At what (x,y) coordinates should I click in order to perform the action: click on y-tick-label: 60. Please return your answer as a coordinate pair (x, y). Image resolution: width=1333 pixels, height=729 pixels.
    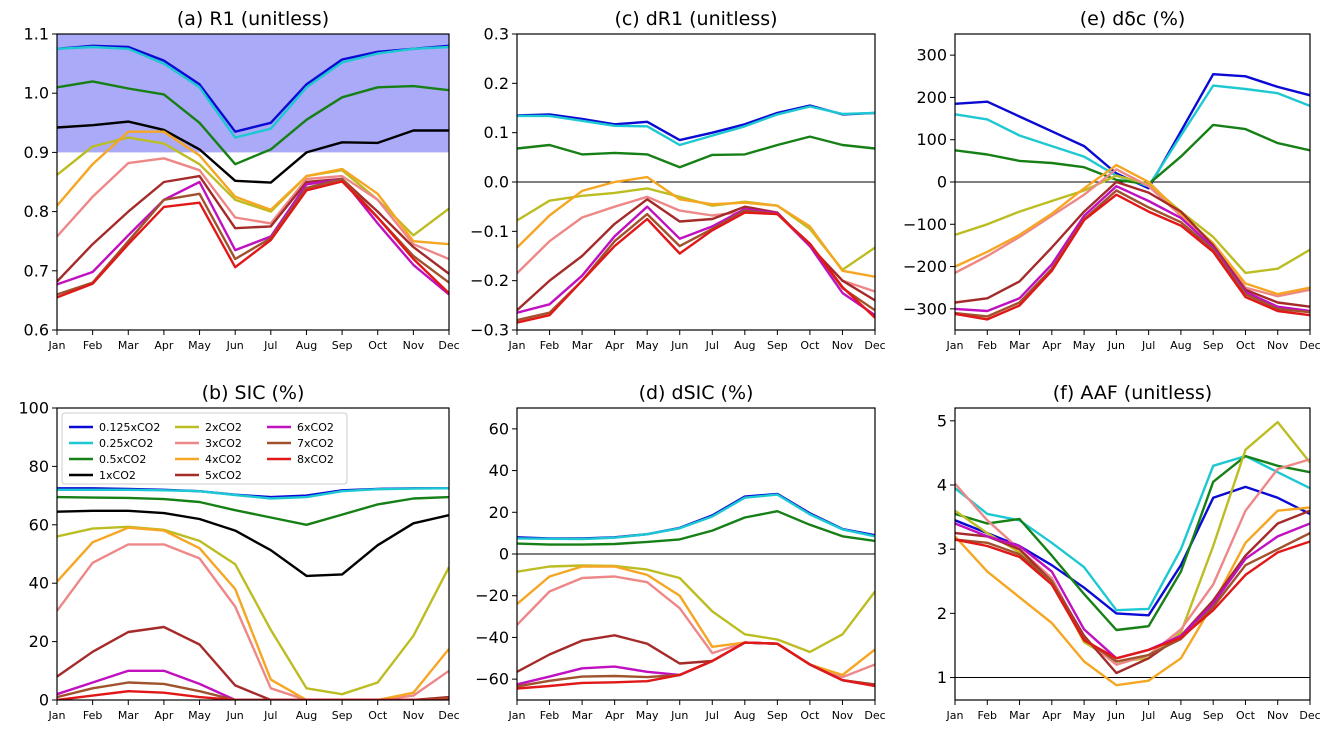
    Looking at the image, I should click on (499, 428).